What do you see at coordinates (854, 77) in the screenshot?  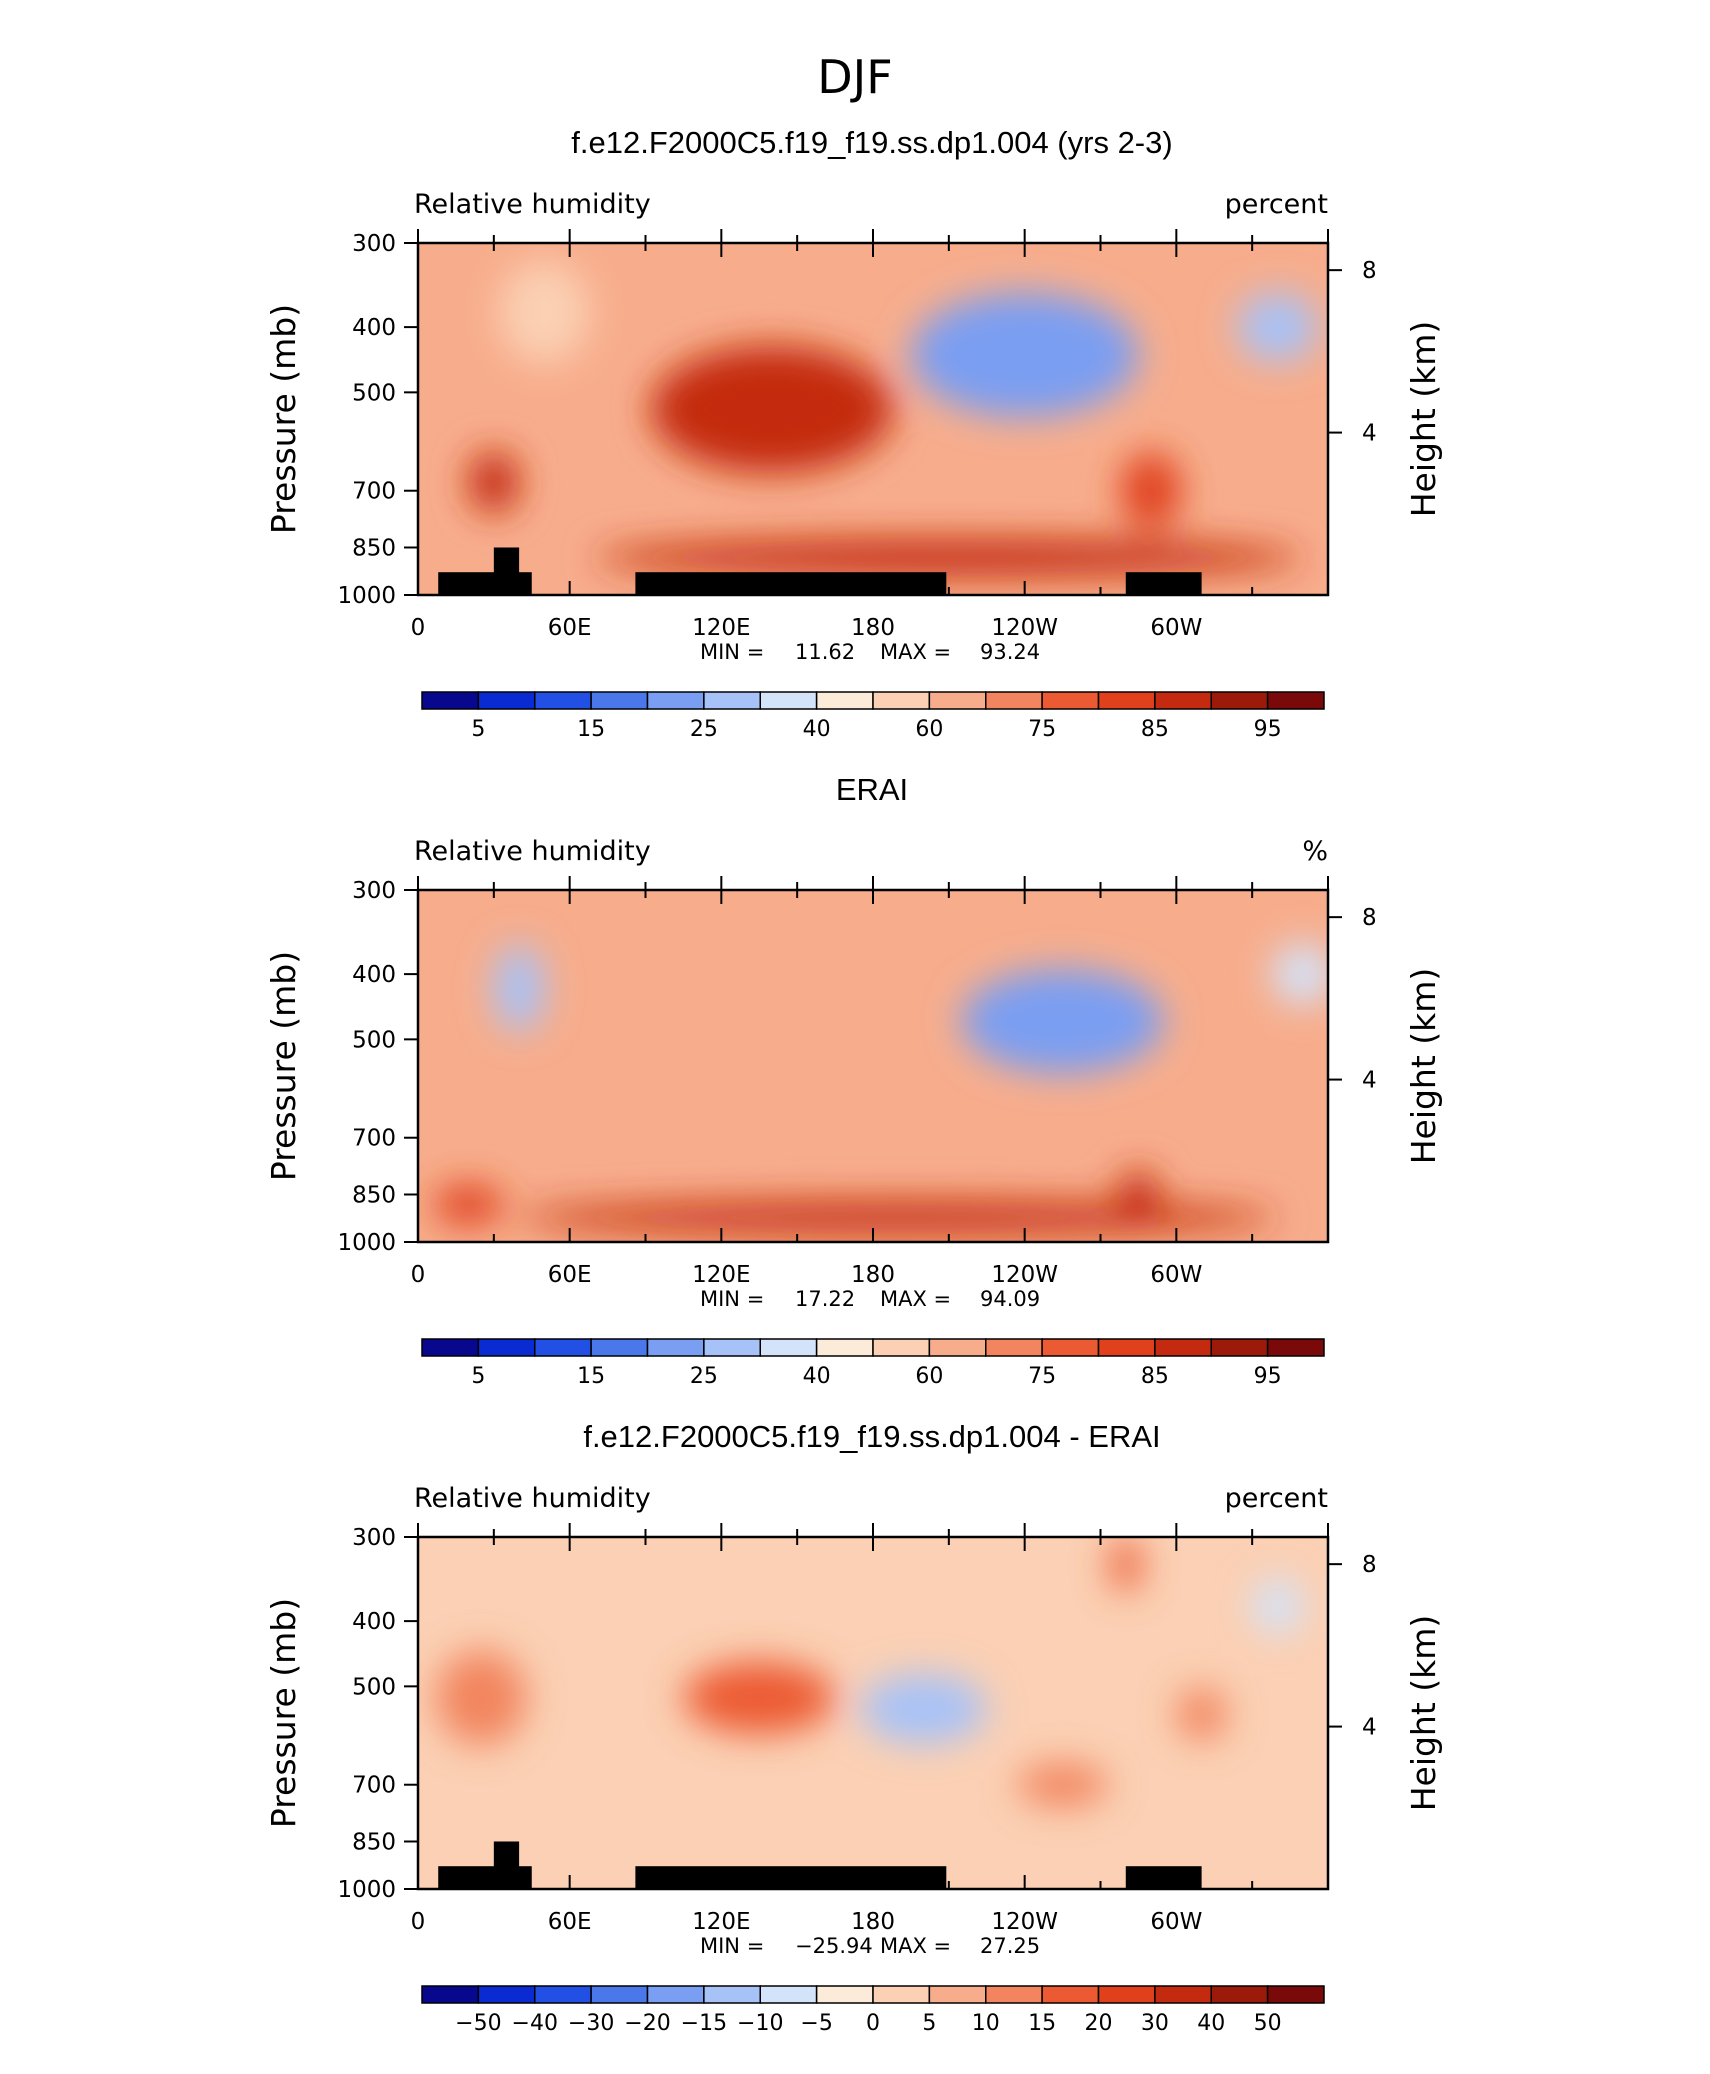 I see `figure-title: DJF` at bounding box center [854, 77].